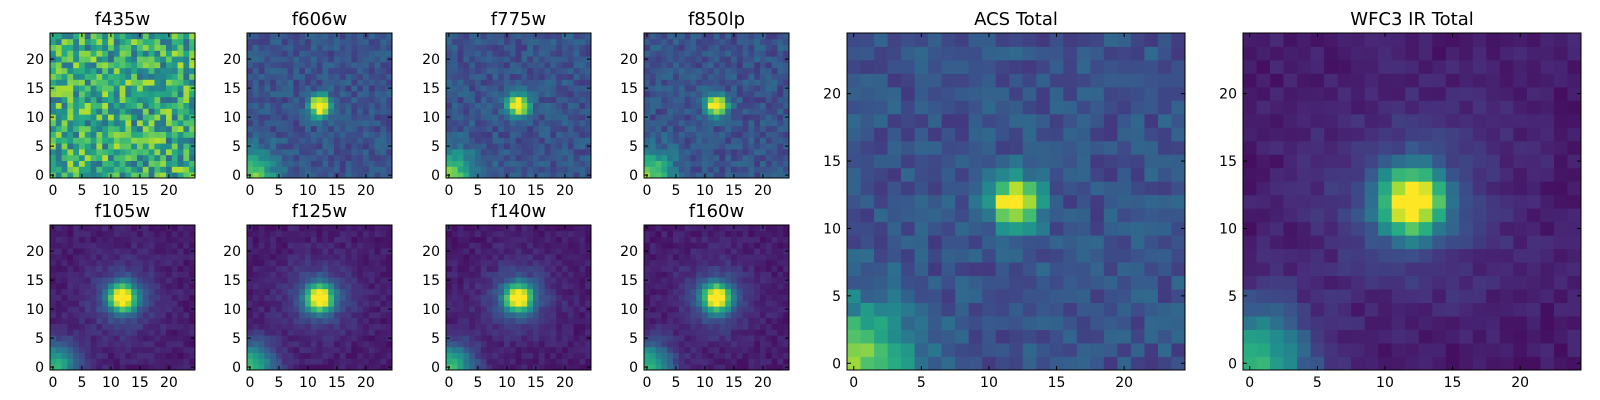 This screenshot has height=400, width=1600. What do you see at coordinates (435, 339) in the screenshot?
I see `y-tick-label: 5` at bounding box center [435, 339].